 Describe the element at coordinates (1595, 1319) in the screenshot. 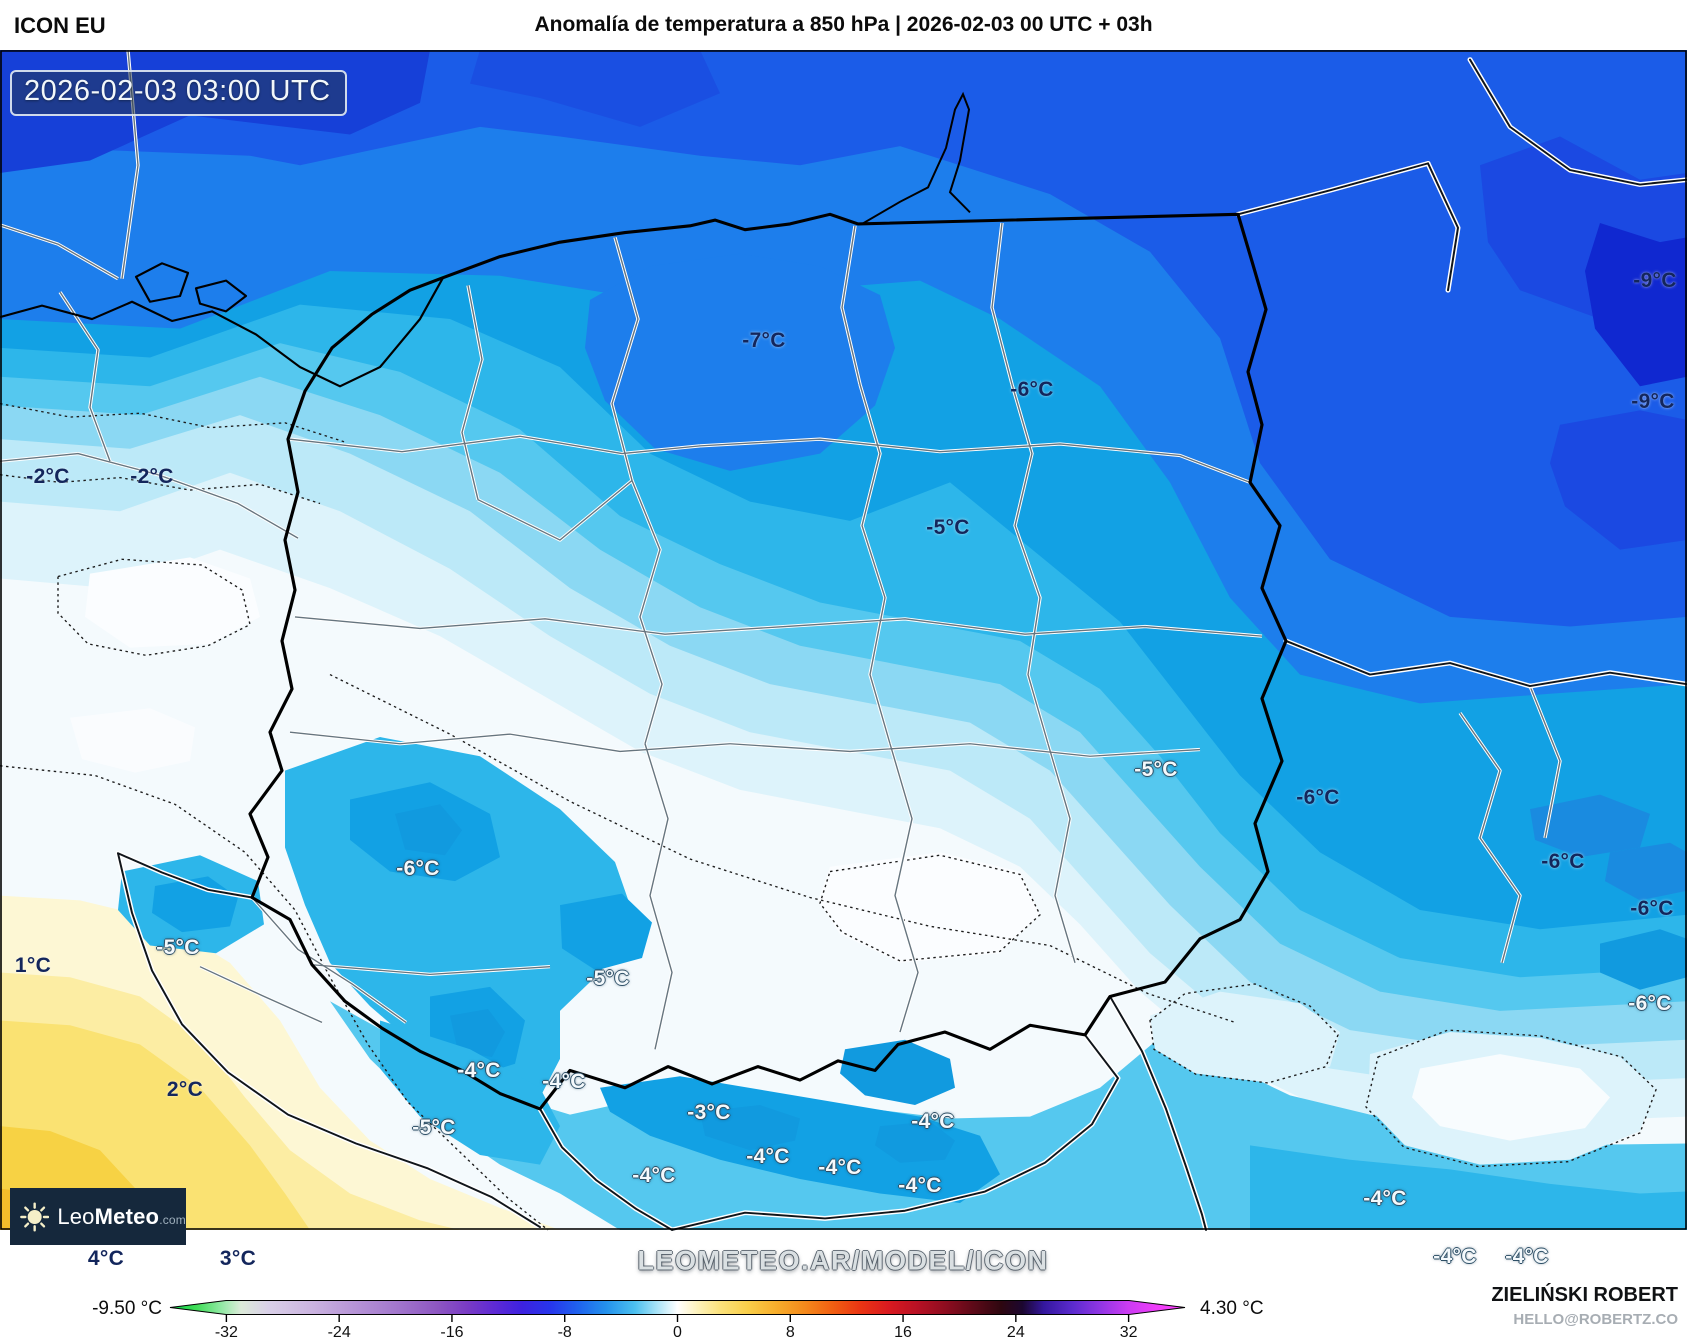

I see `credit-email: HELLO@ROBERTZ.CO` at that location.